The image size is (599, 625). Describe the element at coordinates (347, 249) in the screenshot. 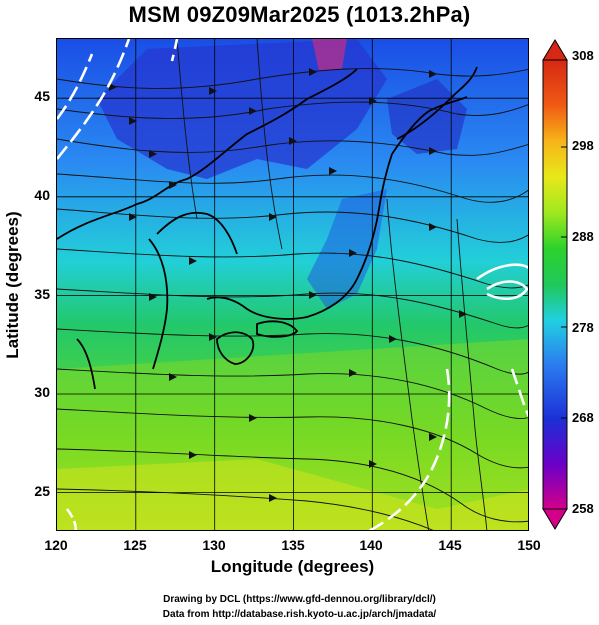

I see `honshu-cold-region` at that location.